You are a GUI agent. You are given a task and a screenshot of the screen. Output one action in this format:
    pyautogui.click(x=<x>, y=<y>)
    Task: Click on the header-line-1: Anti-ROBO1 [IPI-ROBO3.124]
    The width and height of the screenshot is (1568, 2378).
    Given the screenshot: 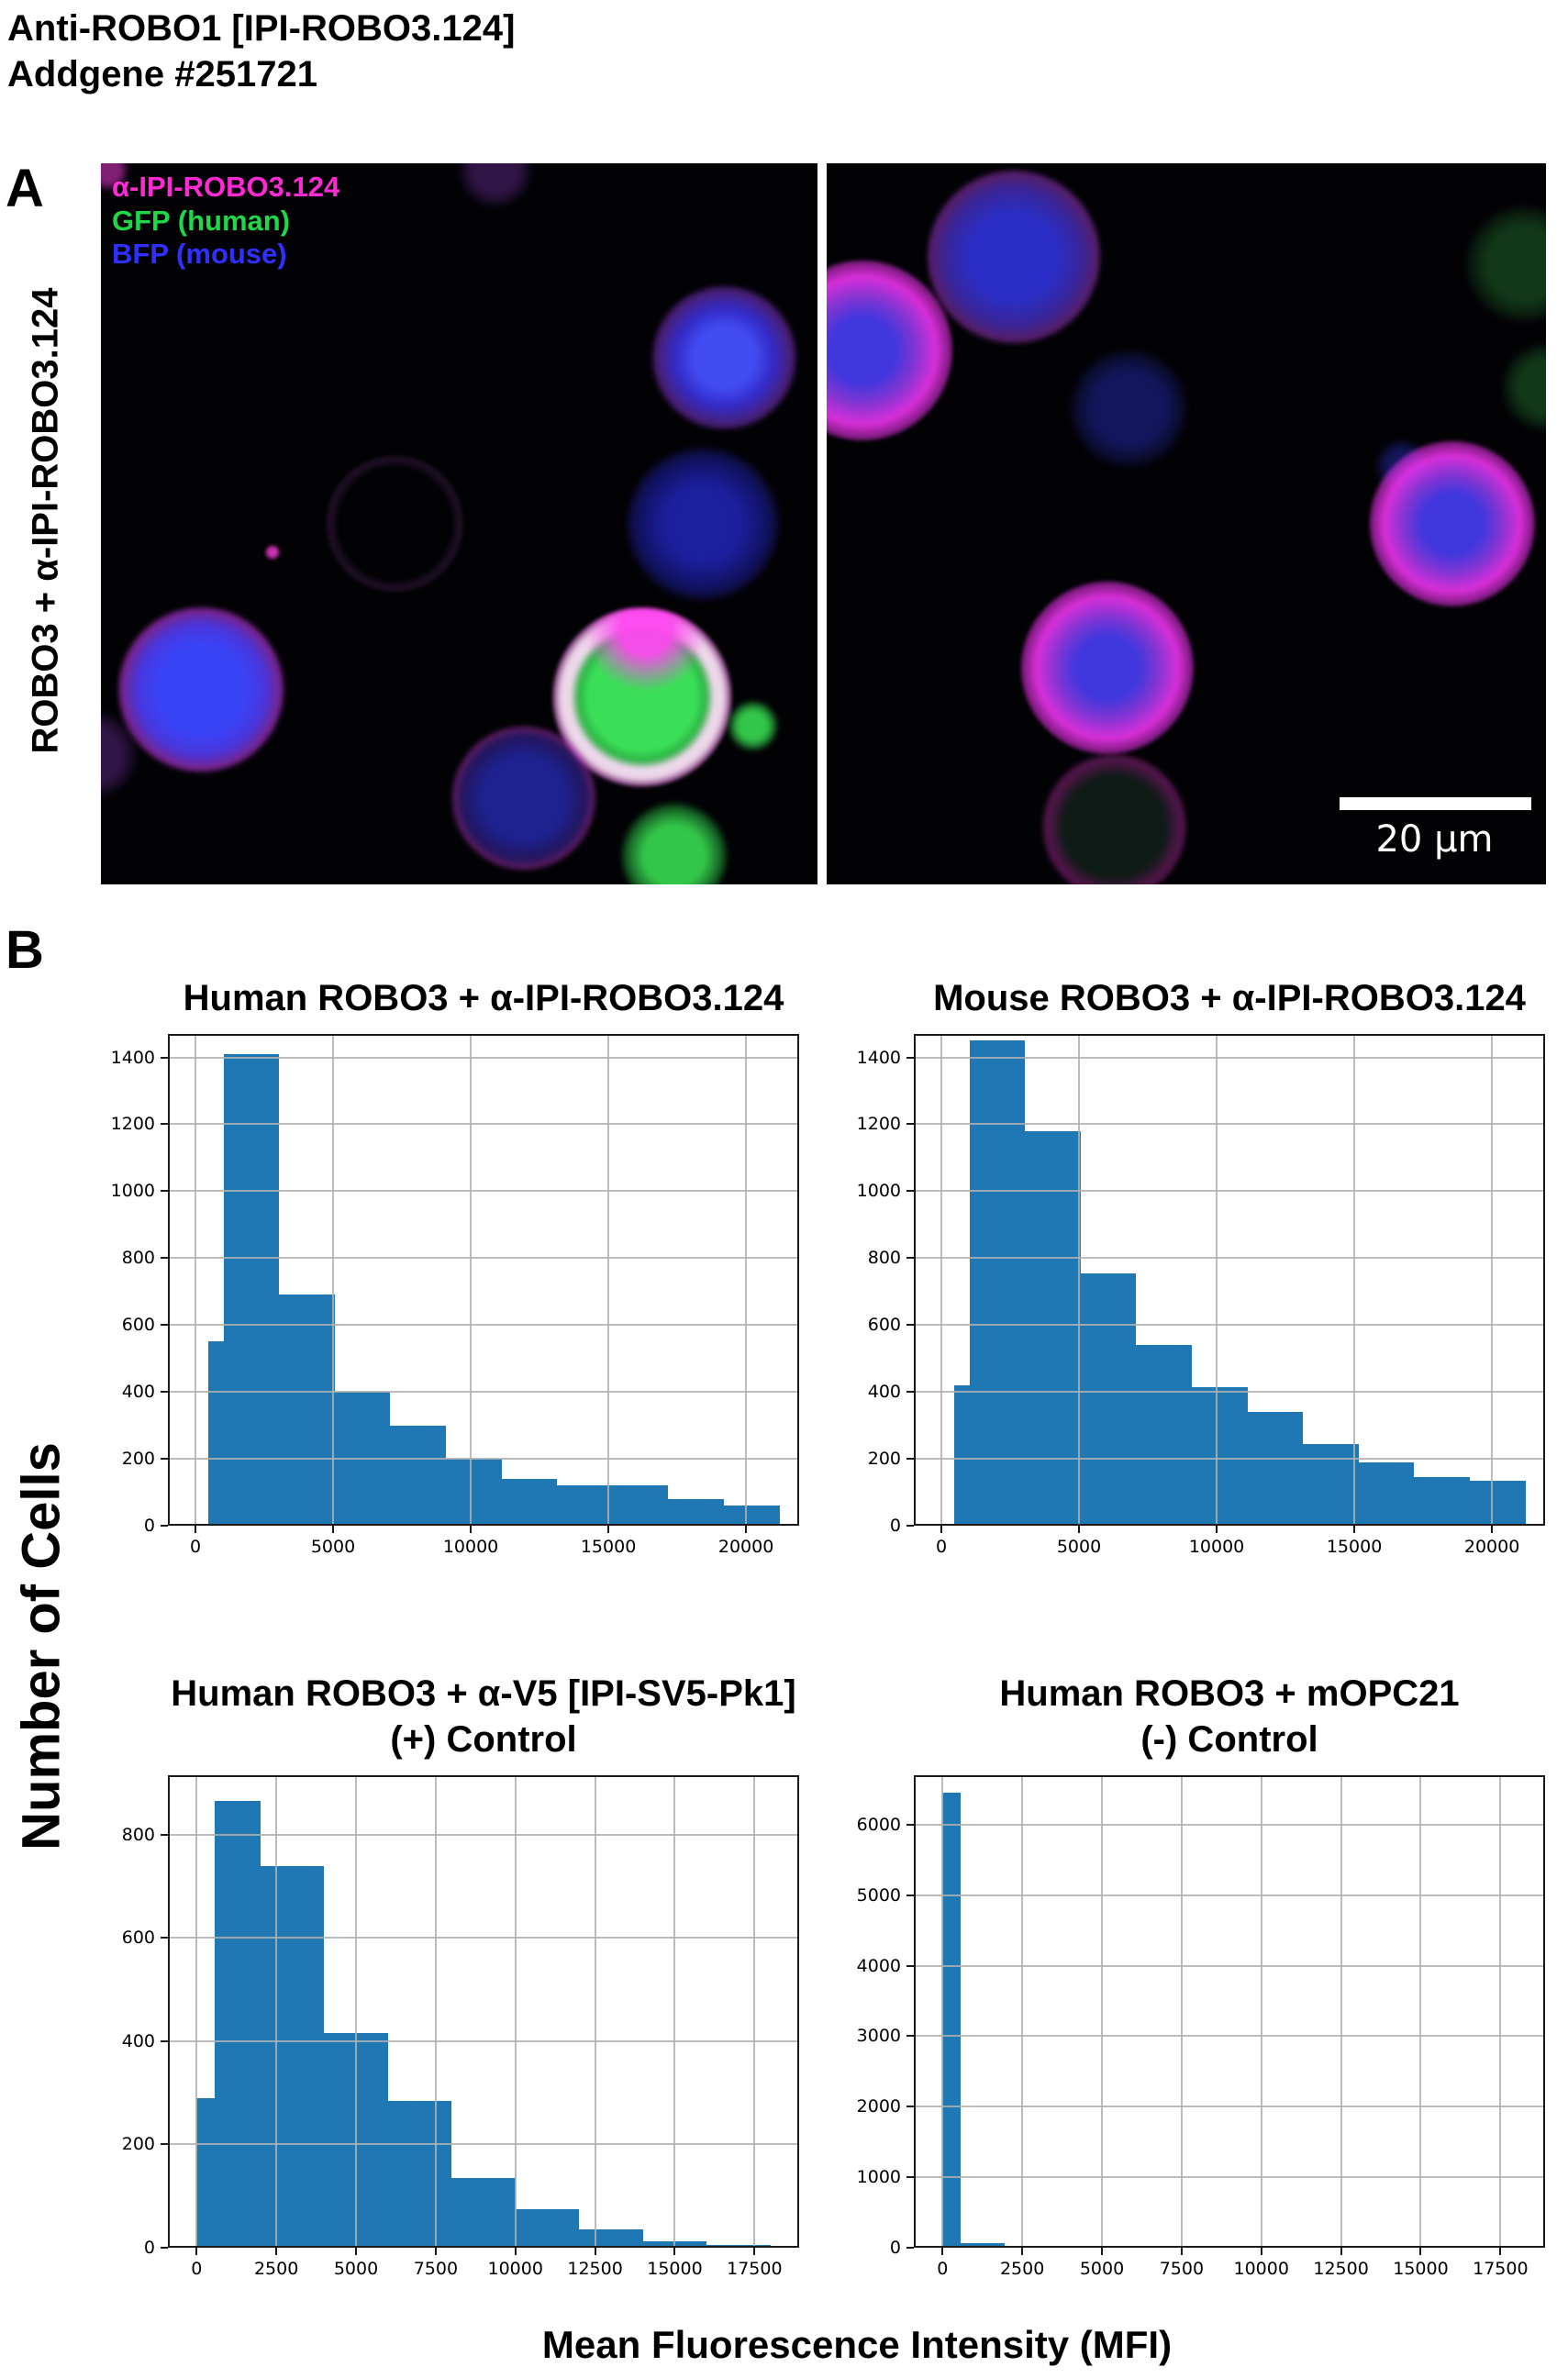 What is the action you would take?
    pyautogui.click(x=261, y=28)
    